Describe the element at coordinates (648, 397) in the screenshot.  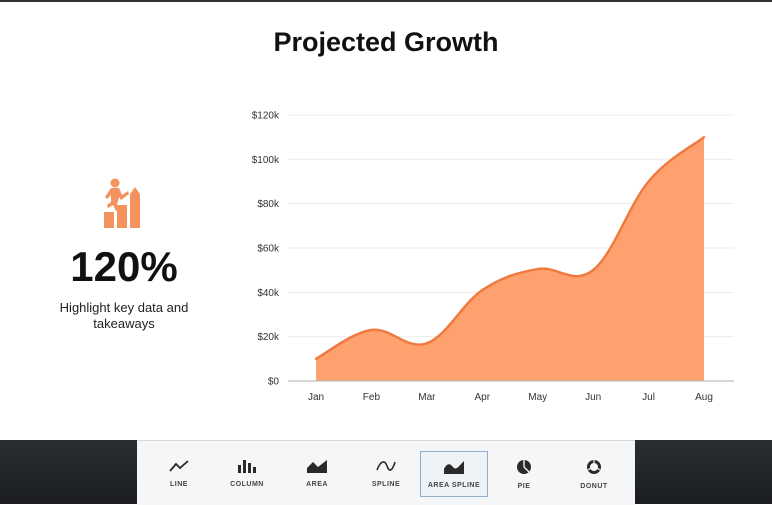
I see `x-tick-label: Jul` at that location.